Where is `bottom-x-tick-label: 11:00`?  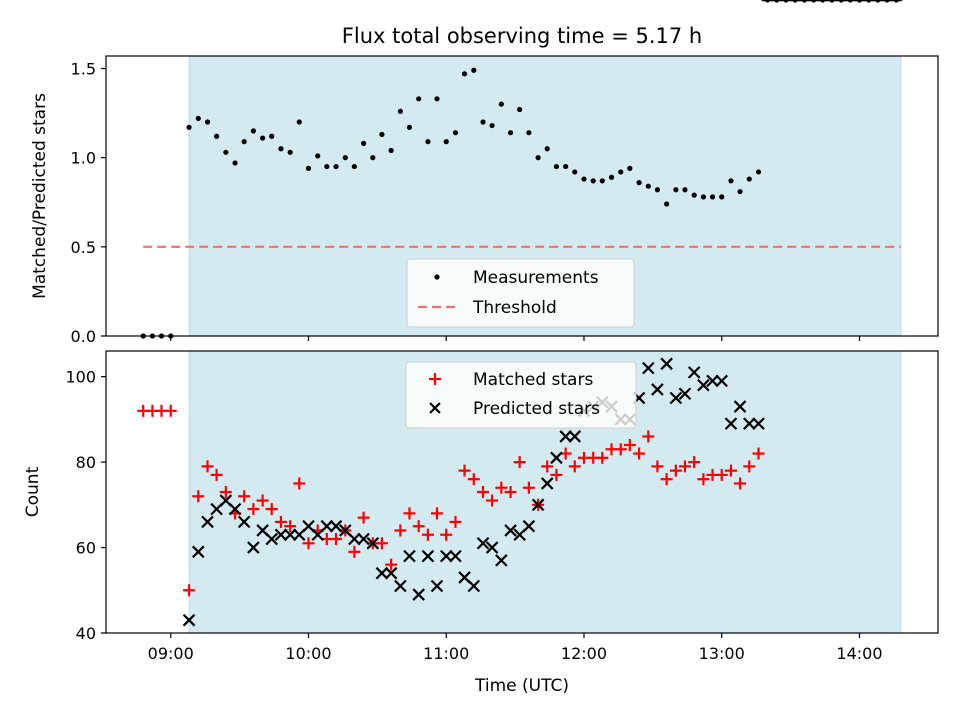 bottom-x-tick-label: 11:00 is located at coordinates (446, 653).